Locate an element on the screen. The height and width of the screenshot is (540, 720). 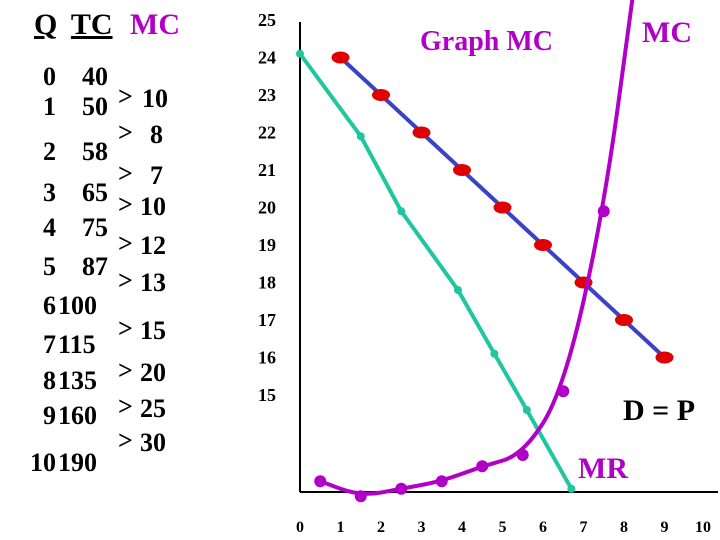
table-mc-4: 12 is located at coordinates (153, 245).